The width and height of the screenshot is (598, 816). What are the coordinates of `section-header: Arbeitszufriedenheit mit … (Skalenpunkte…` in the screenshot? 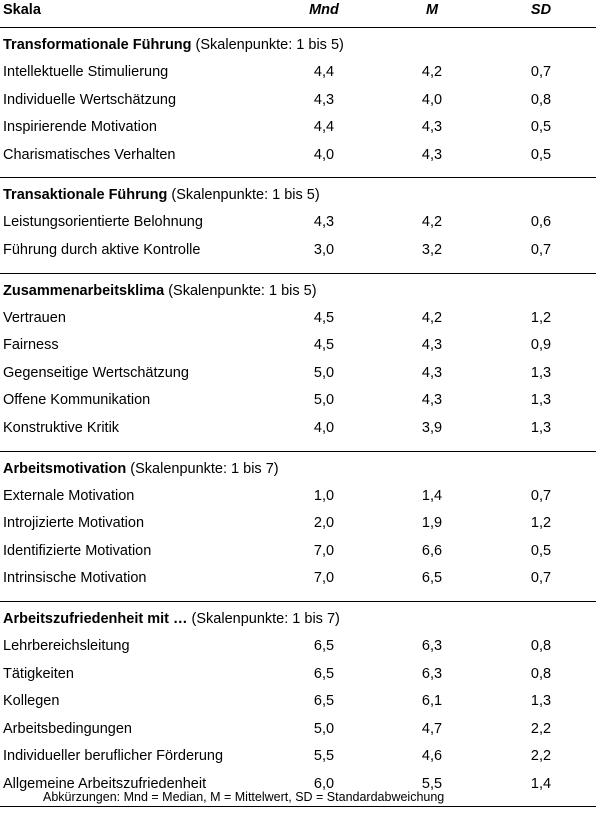 It's located at (298, 618).